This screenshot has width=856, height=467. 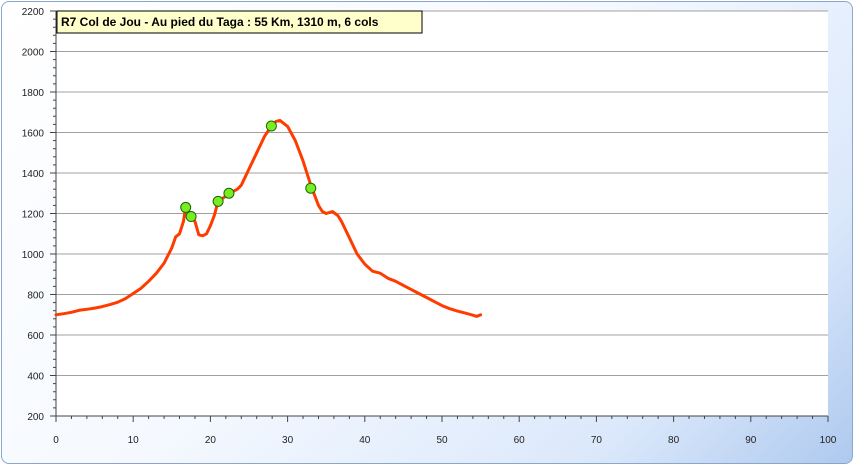 I want to click on y-tick-label: 1400, so click(x=33, y=174).